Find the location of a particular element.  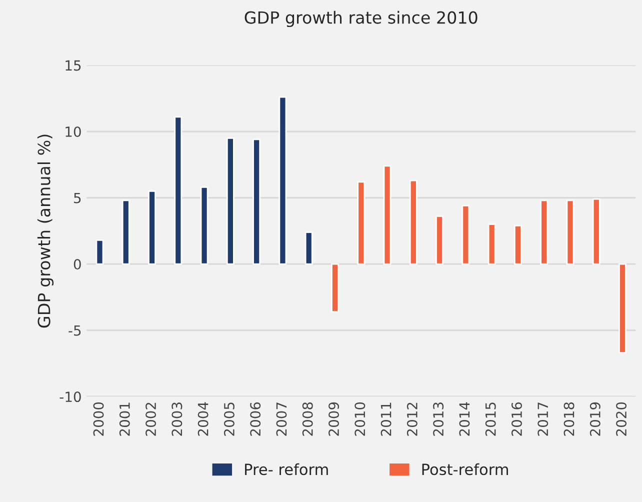

x-tick-label: 2002 is located at coordinates (151, 419).